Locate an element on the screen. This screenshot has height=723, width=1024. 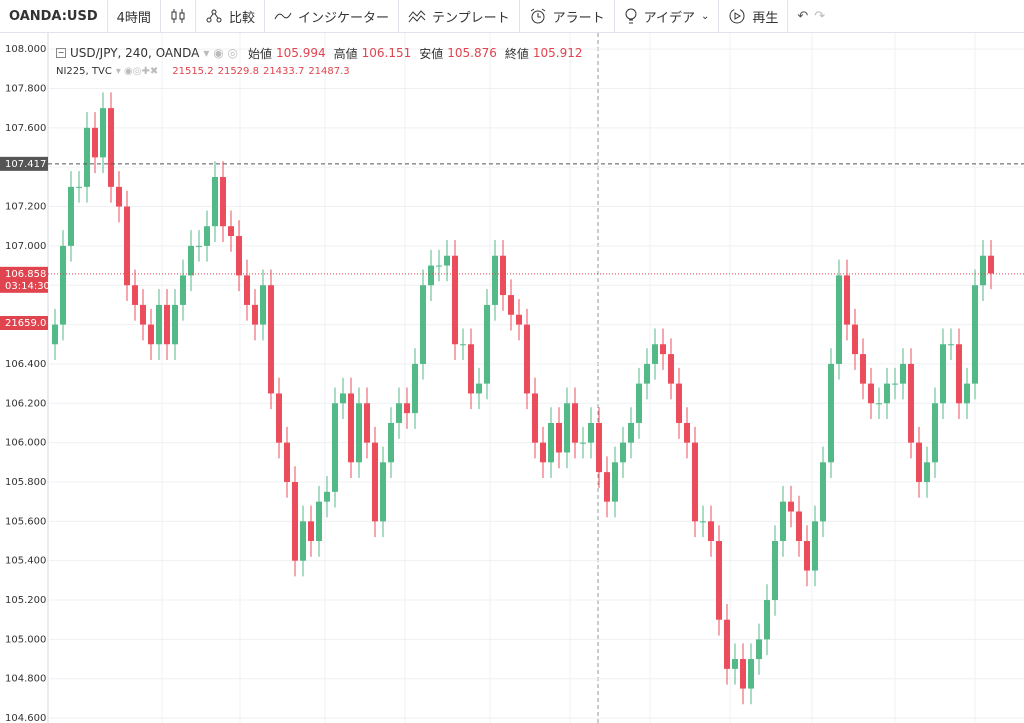
overlay-price-box is located at coordinates (24, 323).